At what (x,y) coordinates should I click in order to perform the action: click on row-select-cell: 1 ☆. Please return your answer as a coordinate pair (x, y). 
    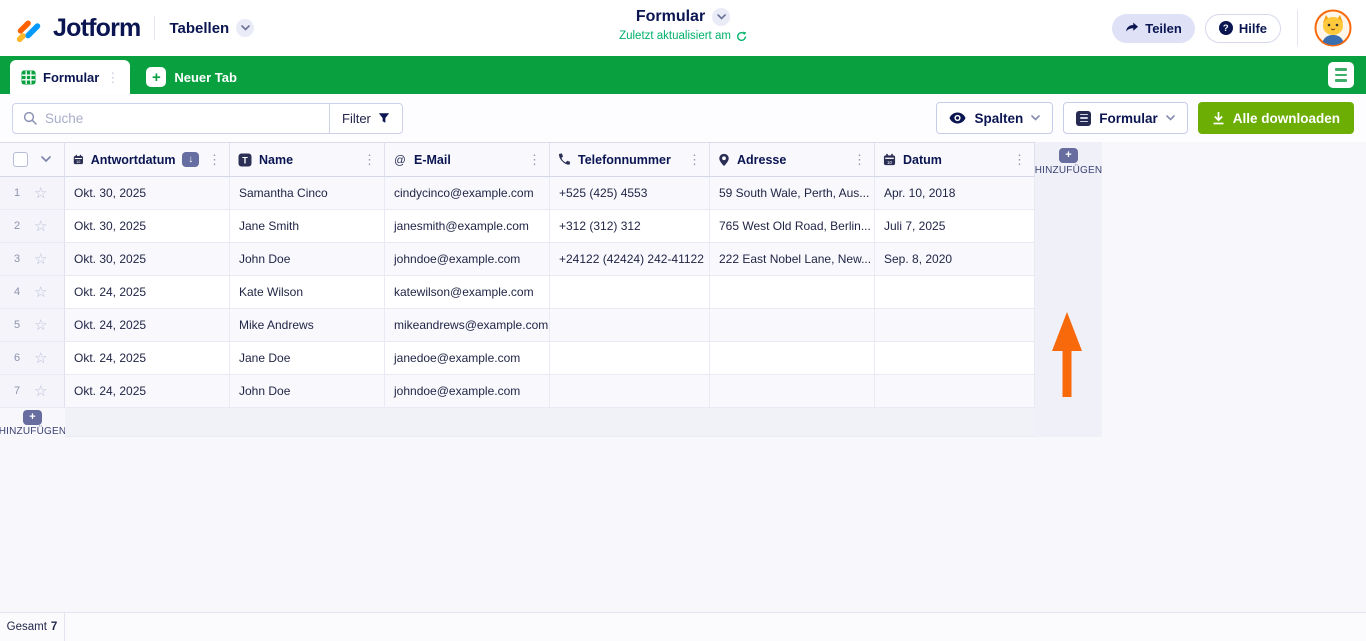
    Looking at the image, I should click on (32, 193).